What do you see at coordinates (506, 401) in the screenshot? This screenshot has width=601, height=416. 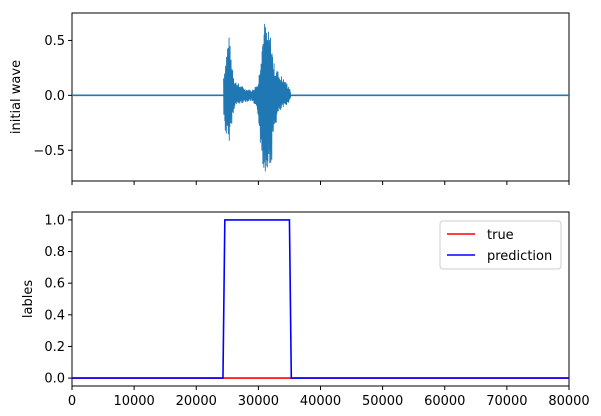 I see `labels-x-tick-label: 70000` at bounding box center [506, 401].